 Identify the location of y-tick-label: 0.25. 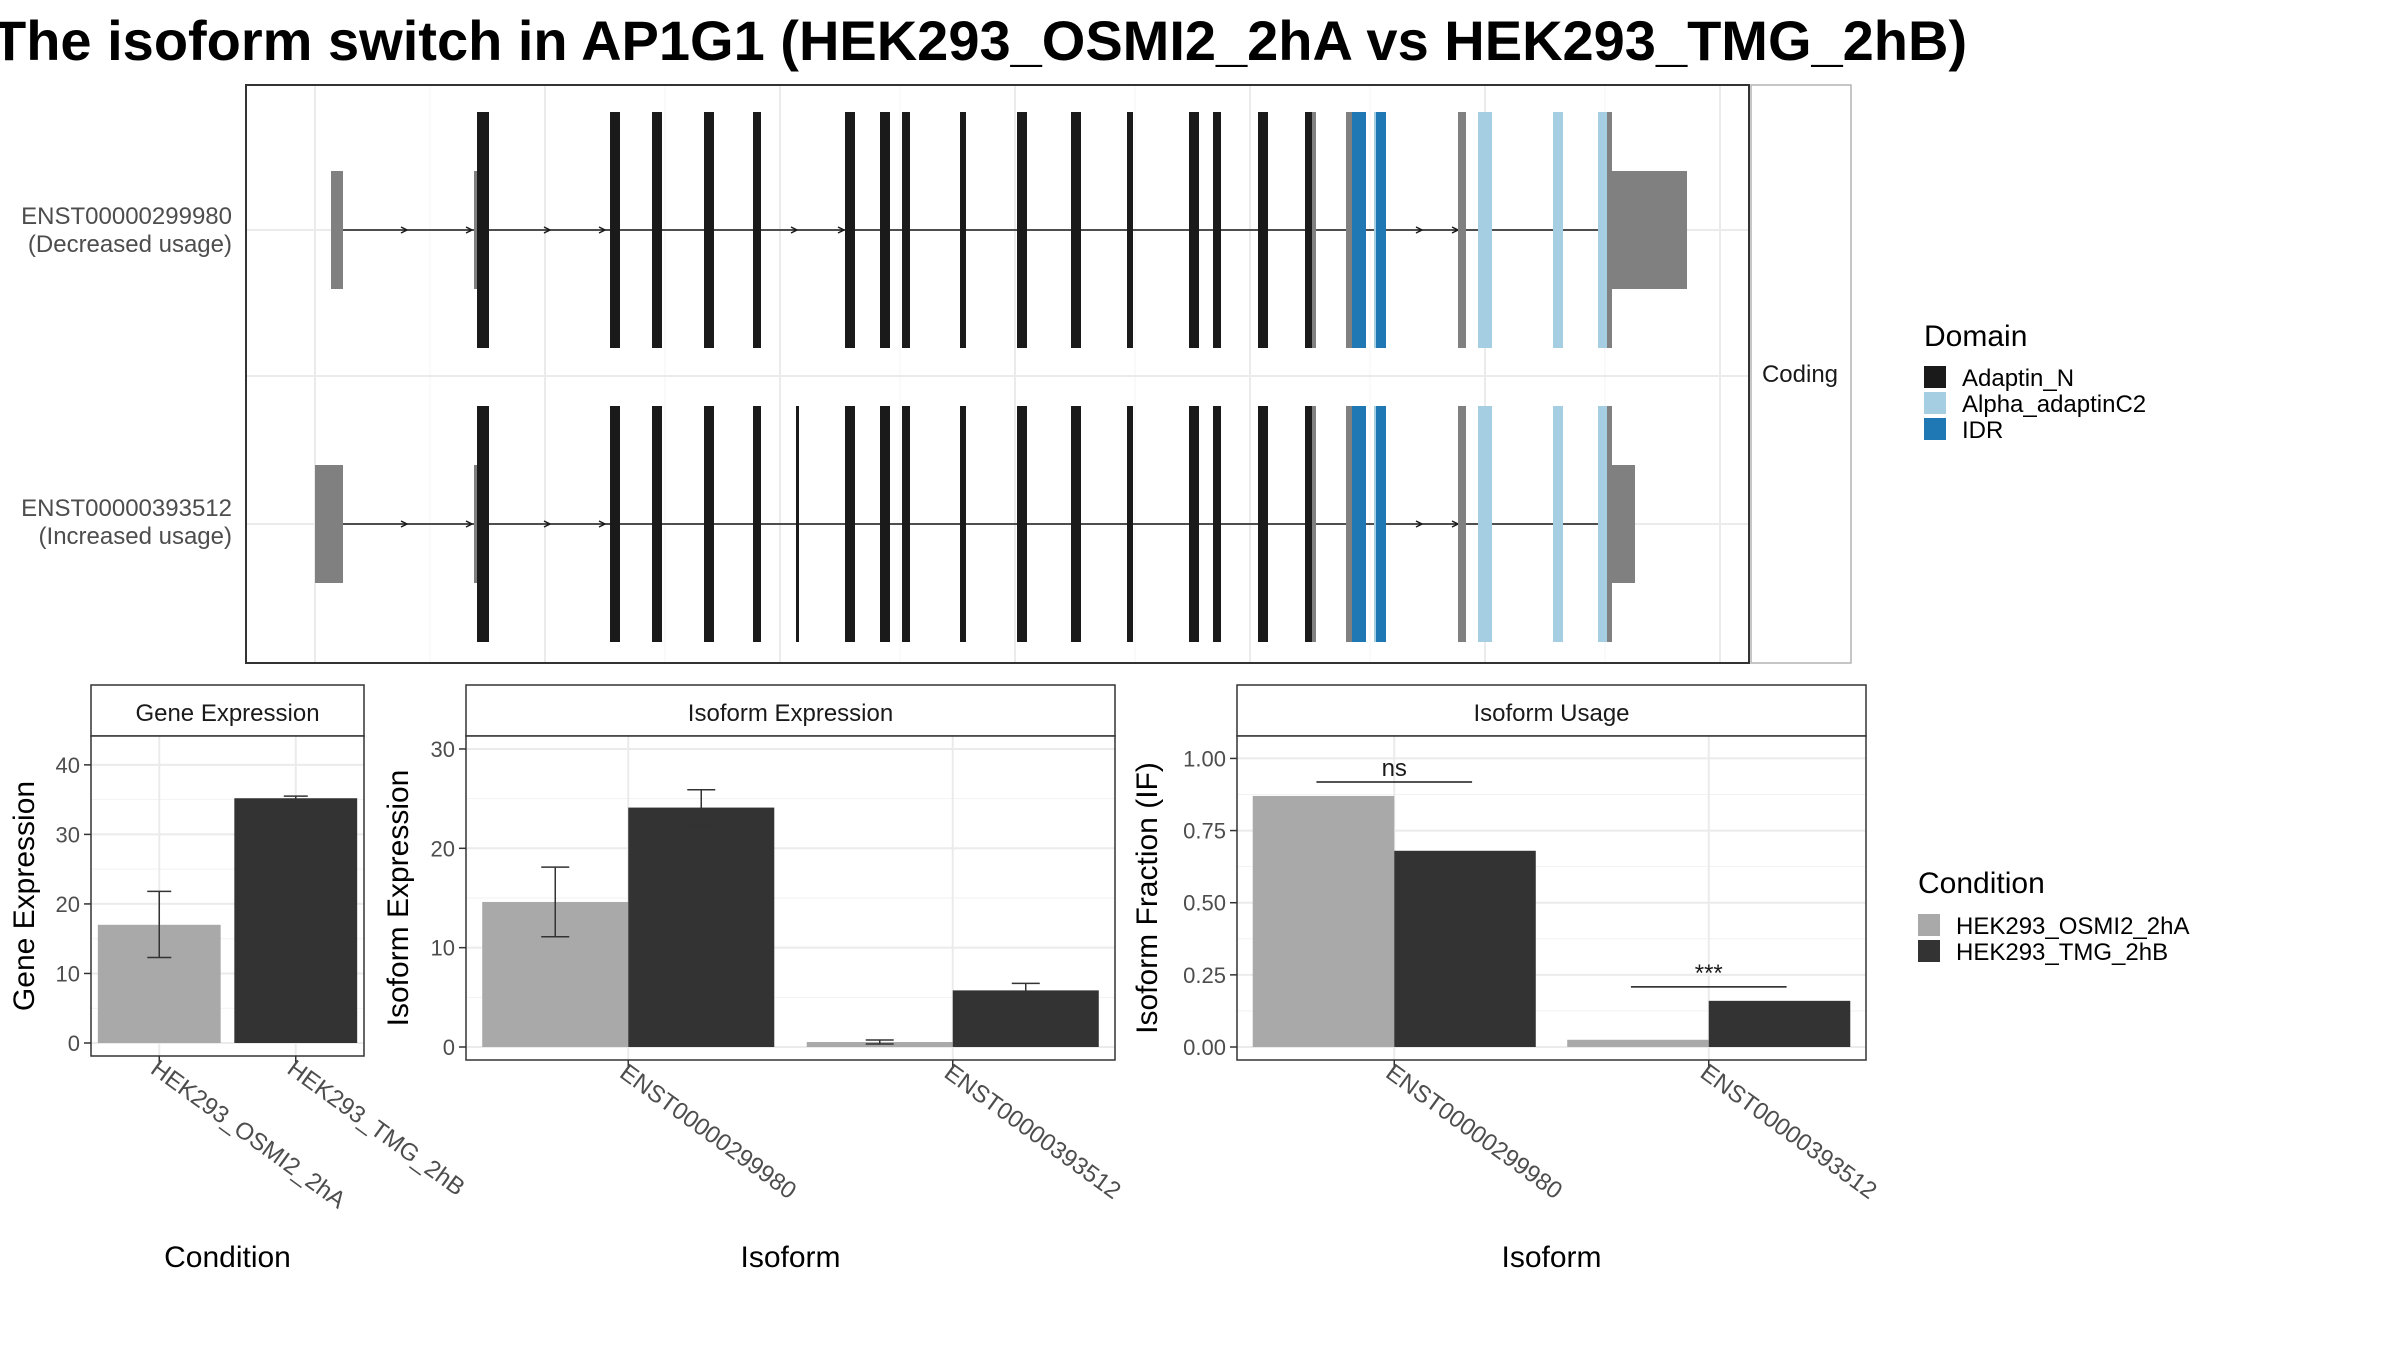
(1204, 975).